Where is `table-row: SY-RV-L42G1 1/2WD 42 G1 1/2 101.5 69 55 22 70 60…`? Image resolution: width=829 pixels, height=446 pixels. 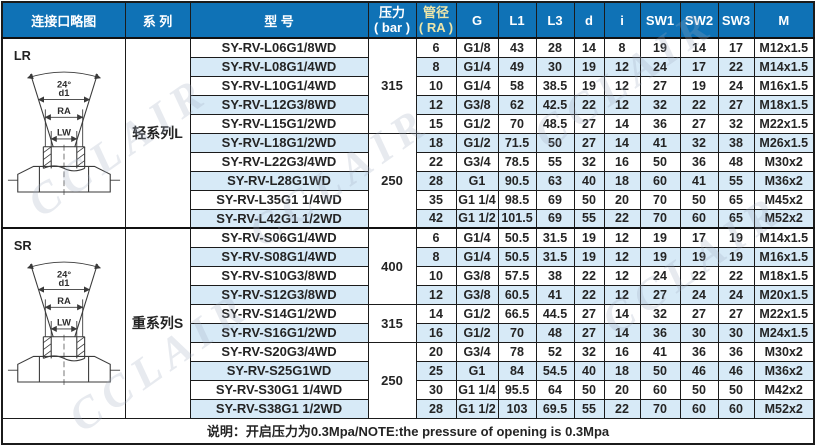
table-row: SY-RV-L42G1 1/2WD 42 G1 1/2 101.5 69 55 22 70 60… is located at coordinates (408, 218).